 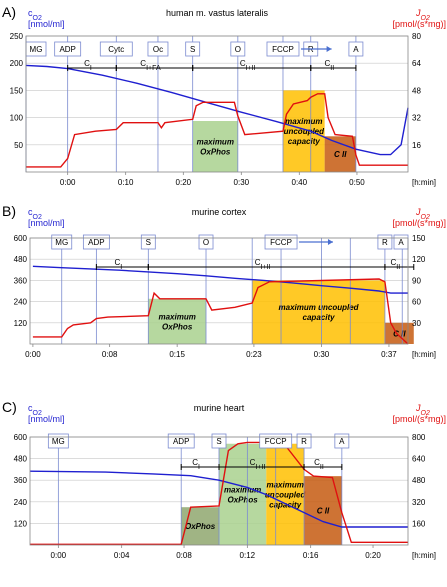 What do you see at coordinates (110, 354) in the screenshot?
I see `x-tick-label: 0:08` at bounding box center [110, 354].